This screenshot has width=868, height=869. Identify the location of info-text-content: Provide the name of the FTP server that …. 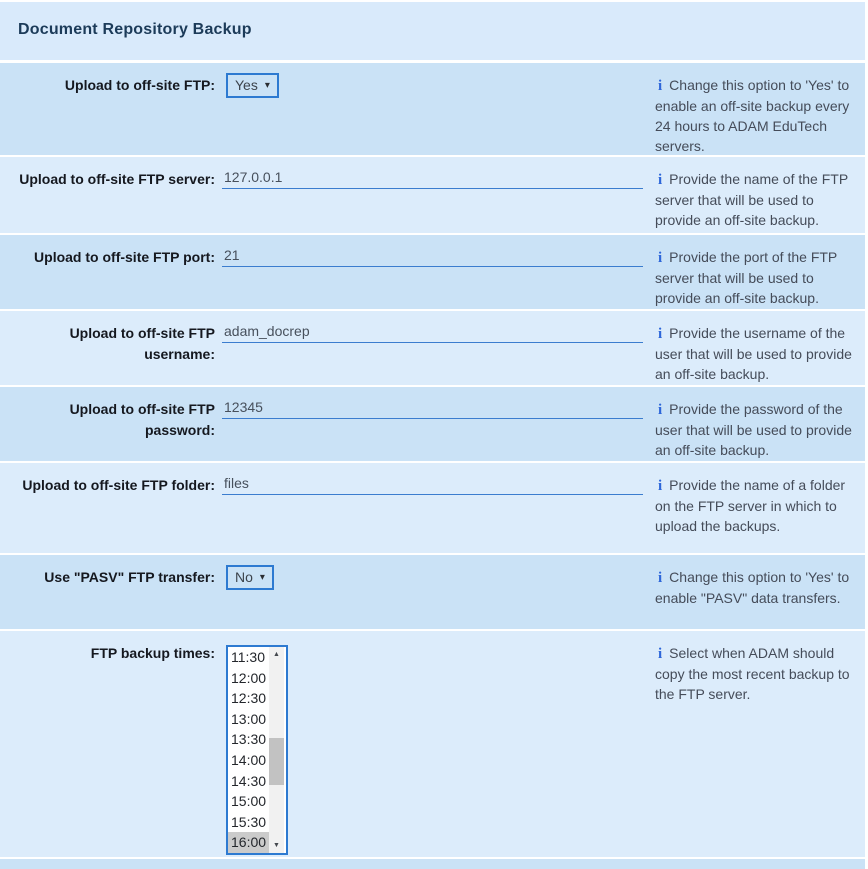
(751, 199).